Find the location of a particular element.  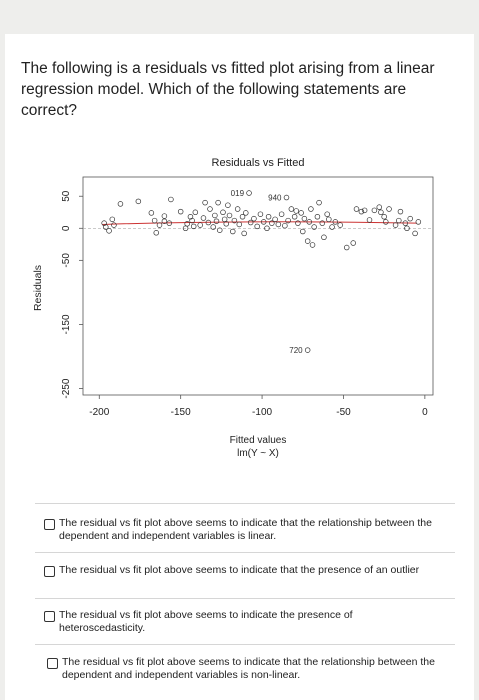

y-axis-label: Residuals is located at coordinates (38, 288).